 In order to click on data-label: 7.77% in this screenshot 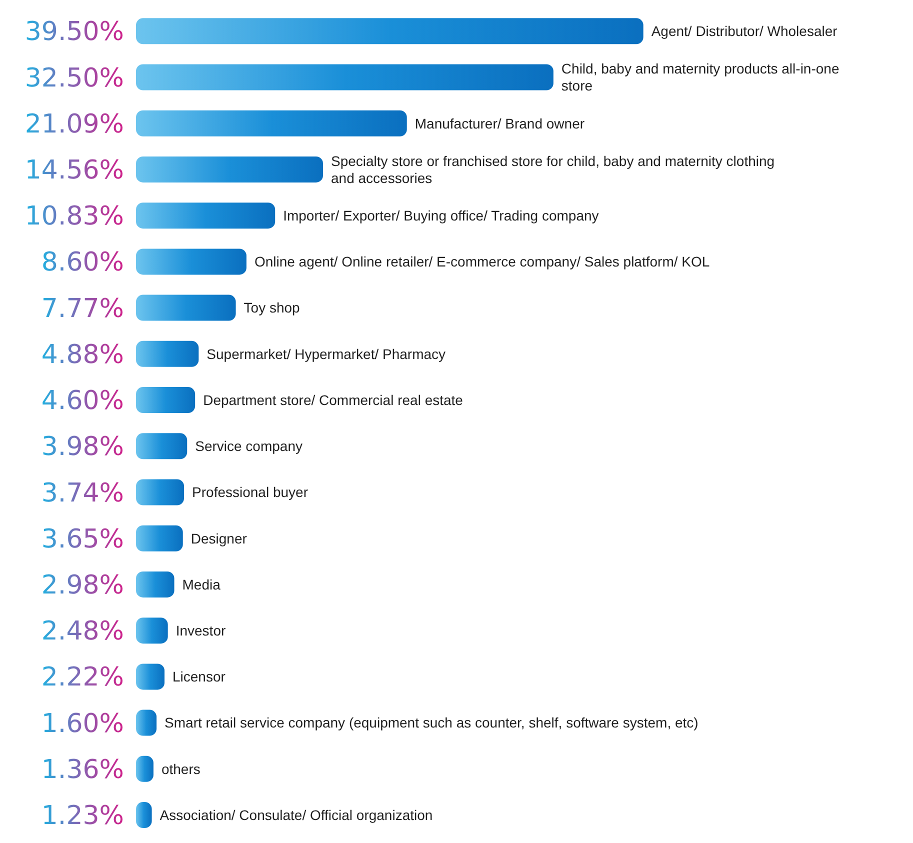, I will do `click(82, 309)`.